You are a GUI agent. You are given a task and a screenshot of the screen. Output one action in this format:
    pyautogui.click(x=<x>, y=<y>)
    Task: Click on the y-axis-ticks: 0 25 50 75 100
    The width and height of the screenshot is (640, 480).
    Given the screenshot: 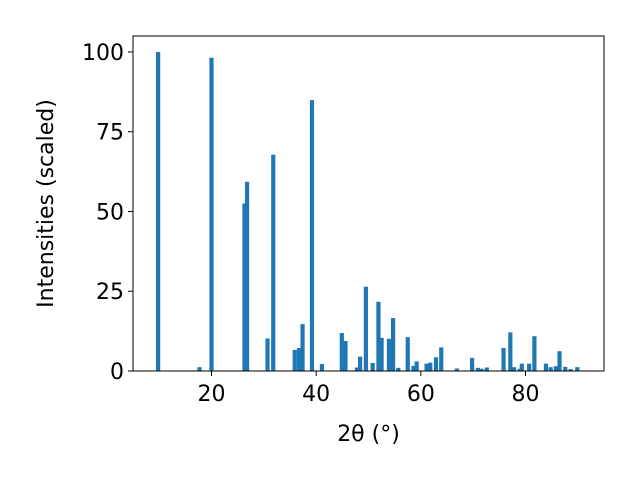 What is the action you would take?
    pyautogui.click(x=107, y=213)
    